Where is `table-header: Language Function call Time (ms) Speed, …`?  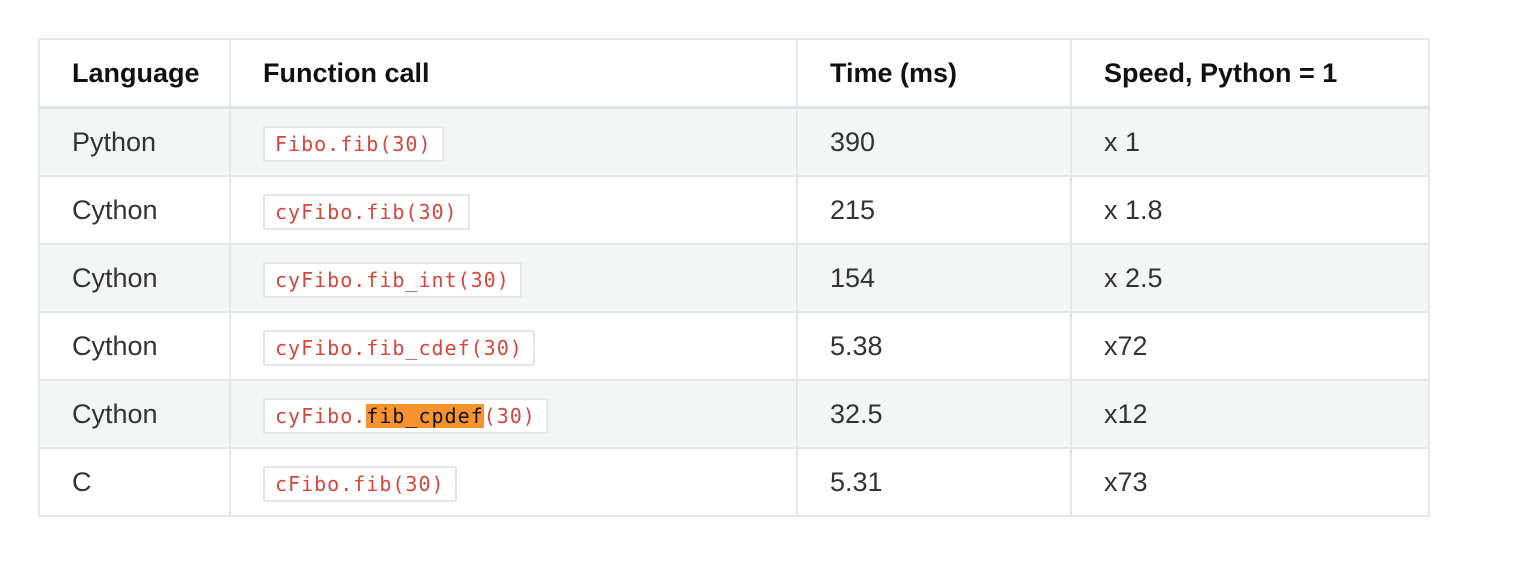 table-header: Language Function call Time (ms) Speed, … is located at coordinates (734, 73).